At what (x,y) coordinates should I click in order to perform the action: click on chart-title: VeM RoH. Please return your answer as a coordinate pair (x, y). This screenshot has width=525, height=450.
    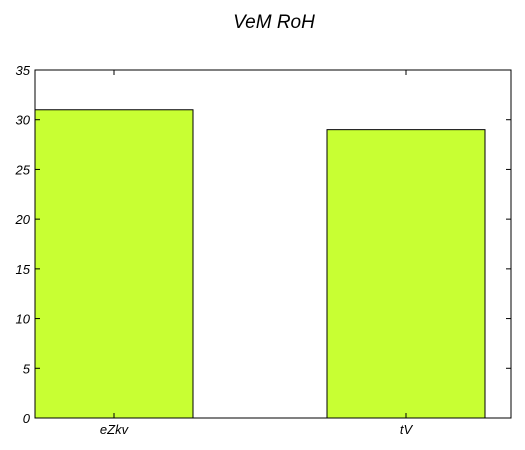
    Looking at the image, I should click on (274, 22).